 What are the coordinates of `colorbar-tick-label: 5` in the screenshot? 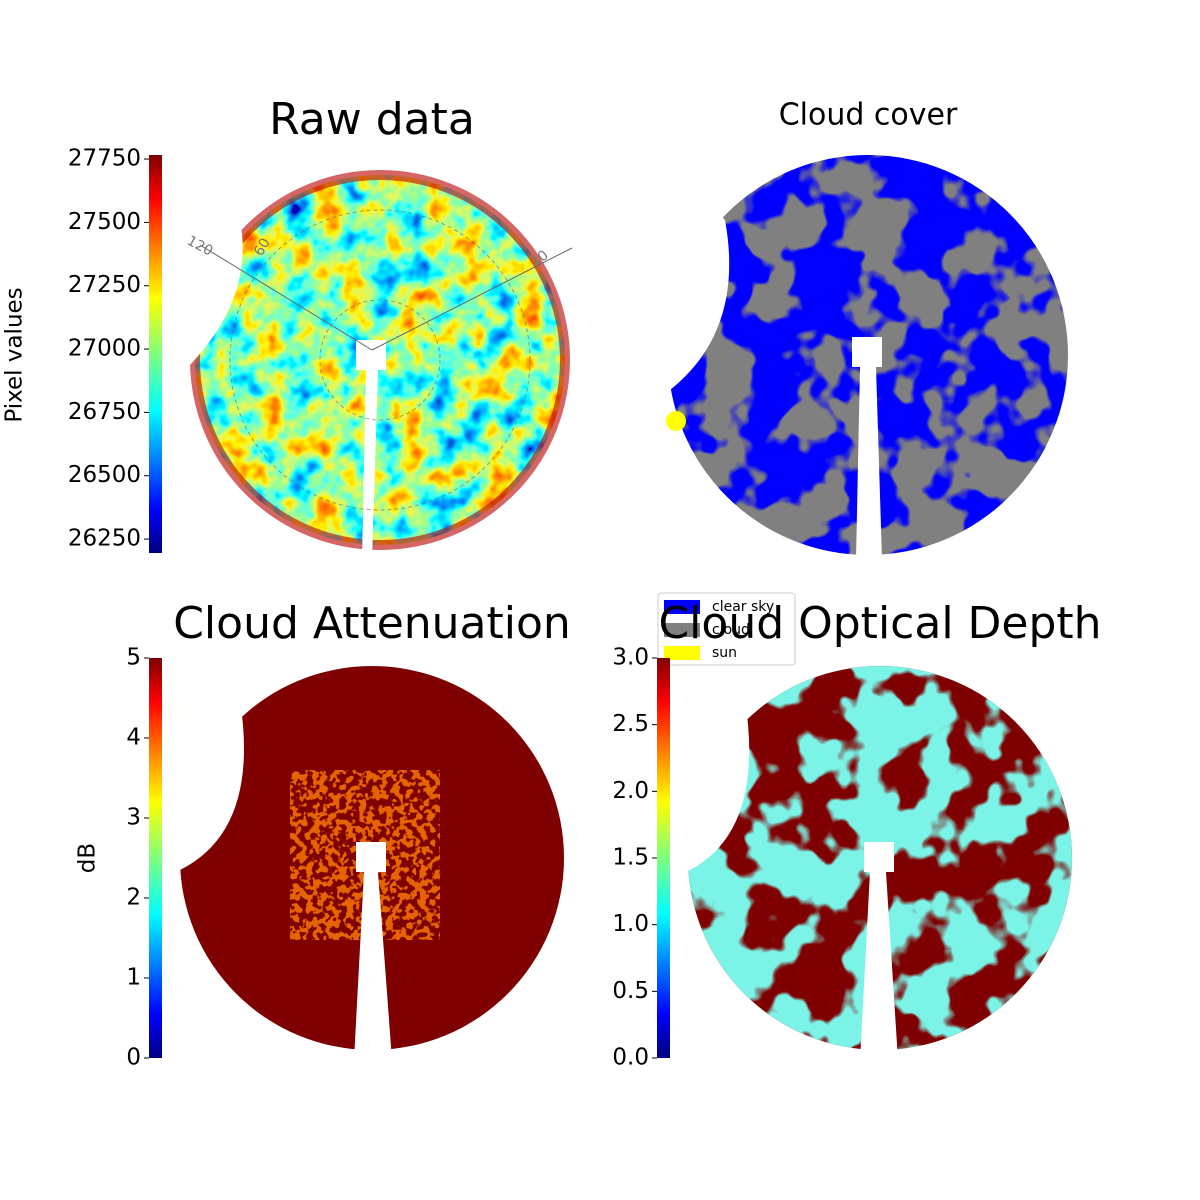 It's located at (133, 658).